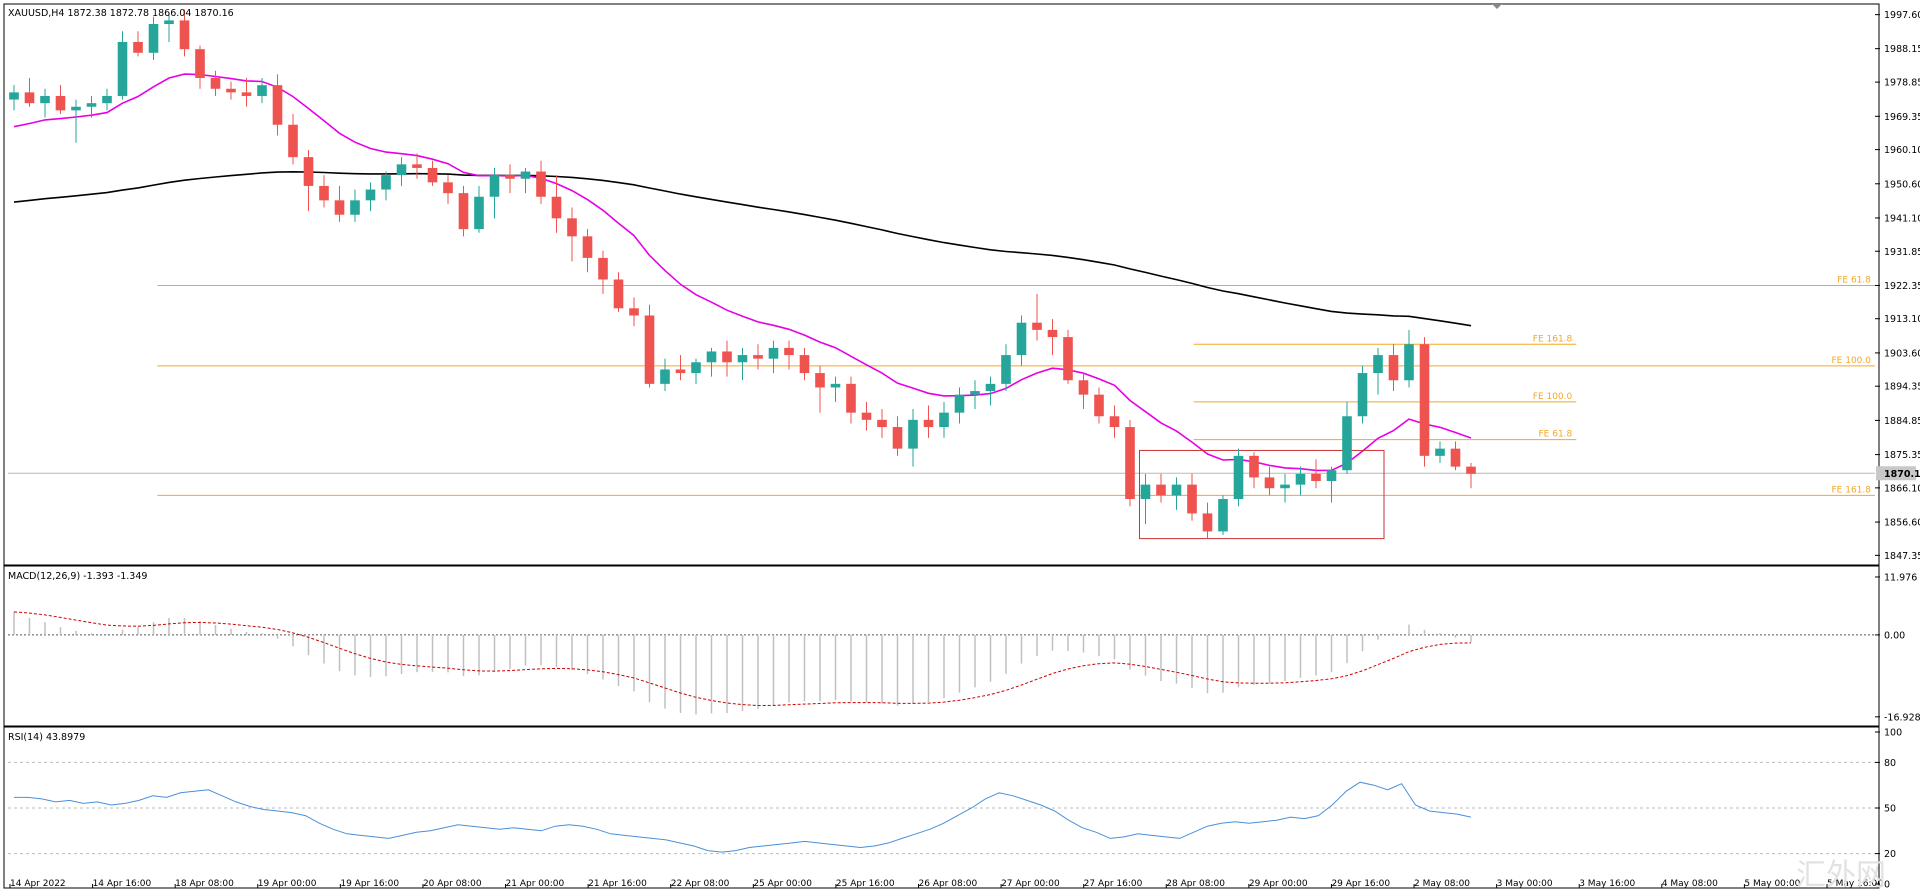 The height and width of the screenshot is (892, 1920). Describe the element at coordinates (1525, 884) in the screenshot. I see `time-tick-label: 3 May 00:00` at that location.